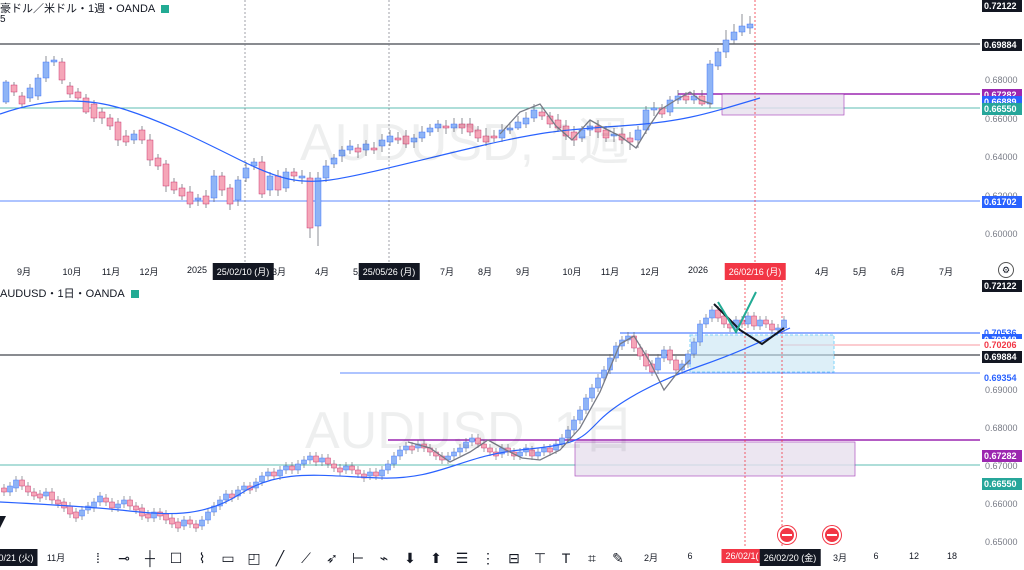 This screenshot has height=570, width=1024. I want to click on weekly-watermark: AUDUSD, 1週, so click(465, 143).